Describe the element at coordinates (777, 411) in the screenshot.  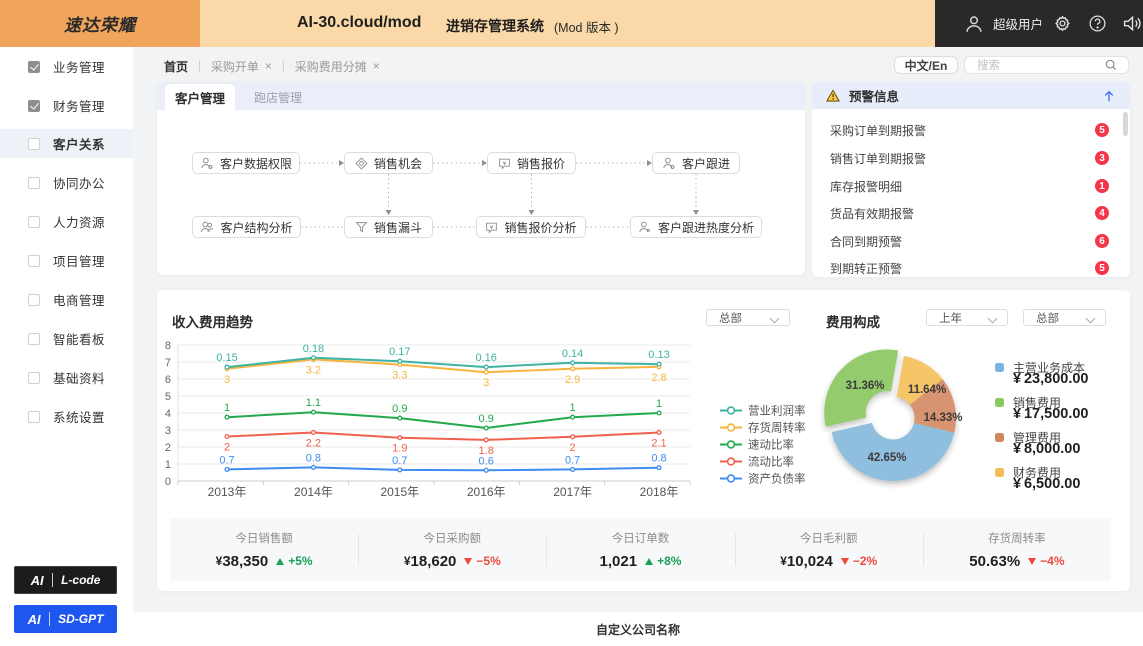
I see `svg-text: 营业利润率` at that location.